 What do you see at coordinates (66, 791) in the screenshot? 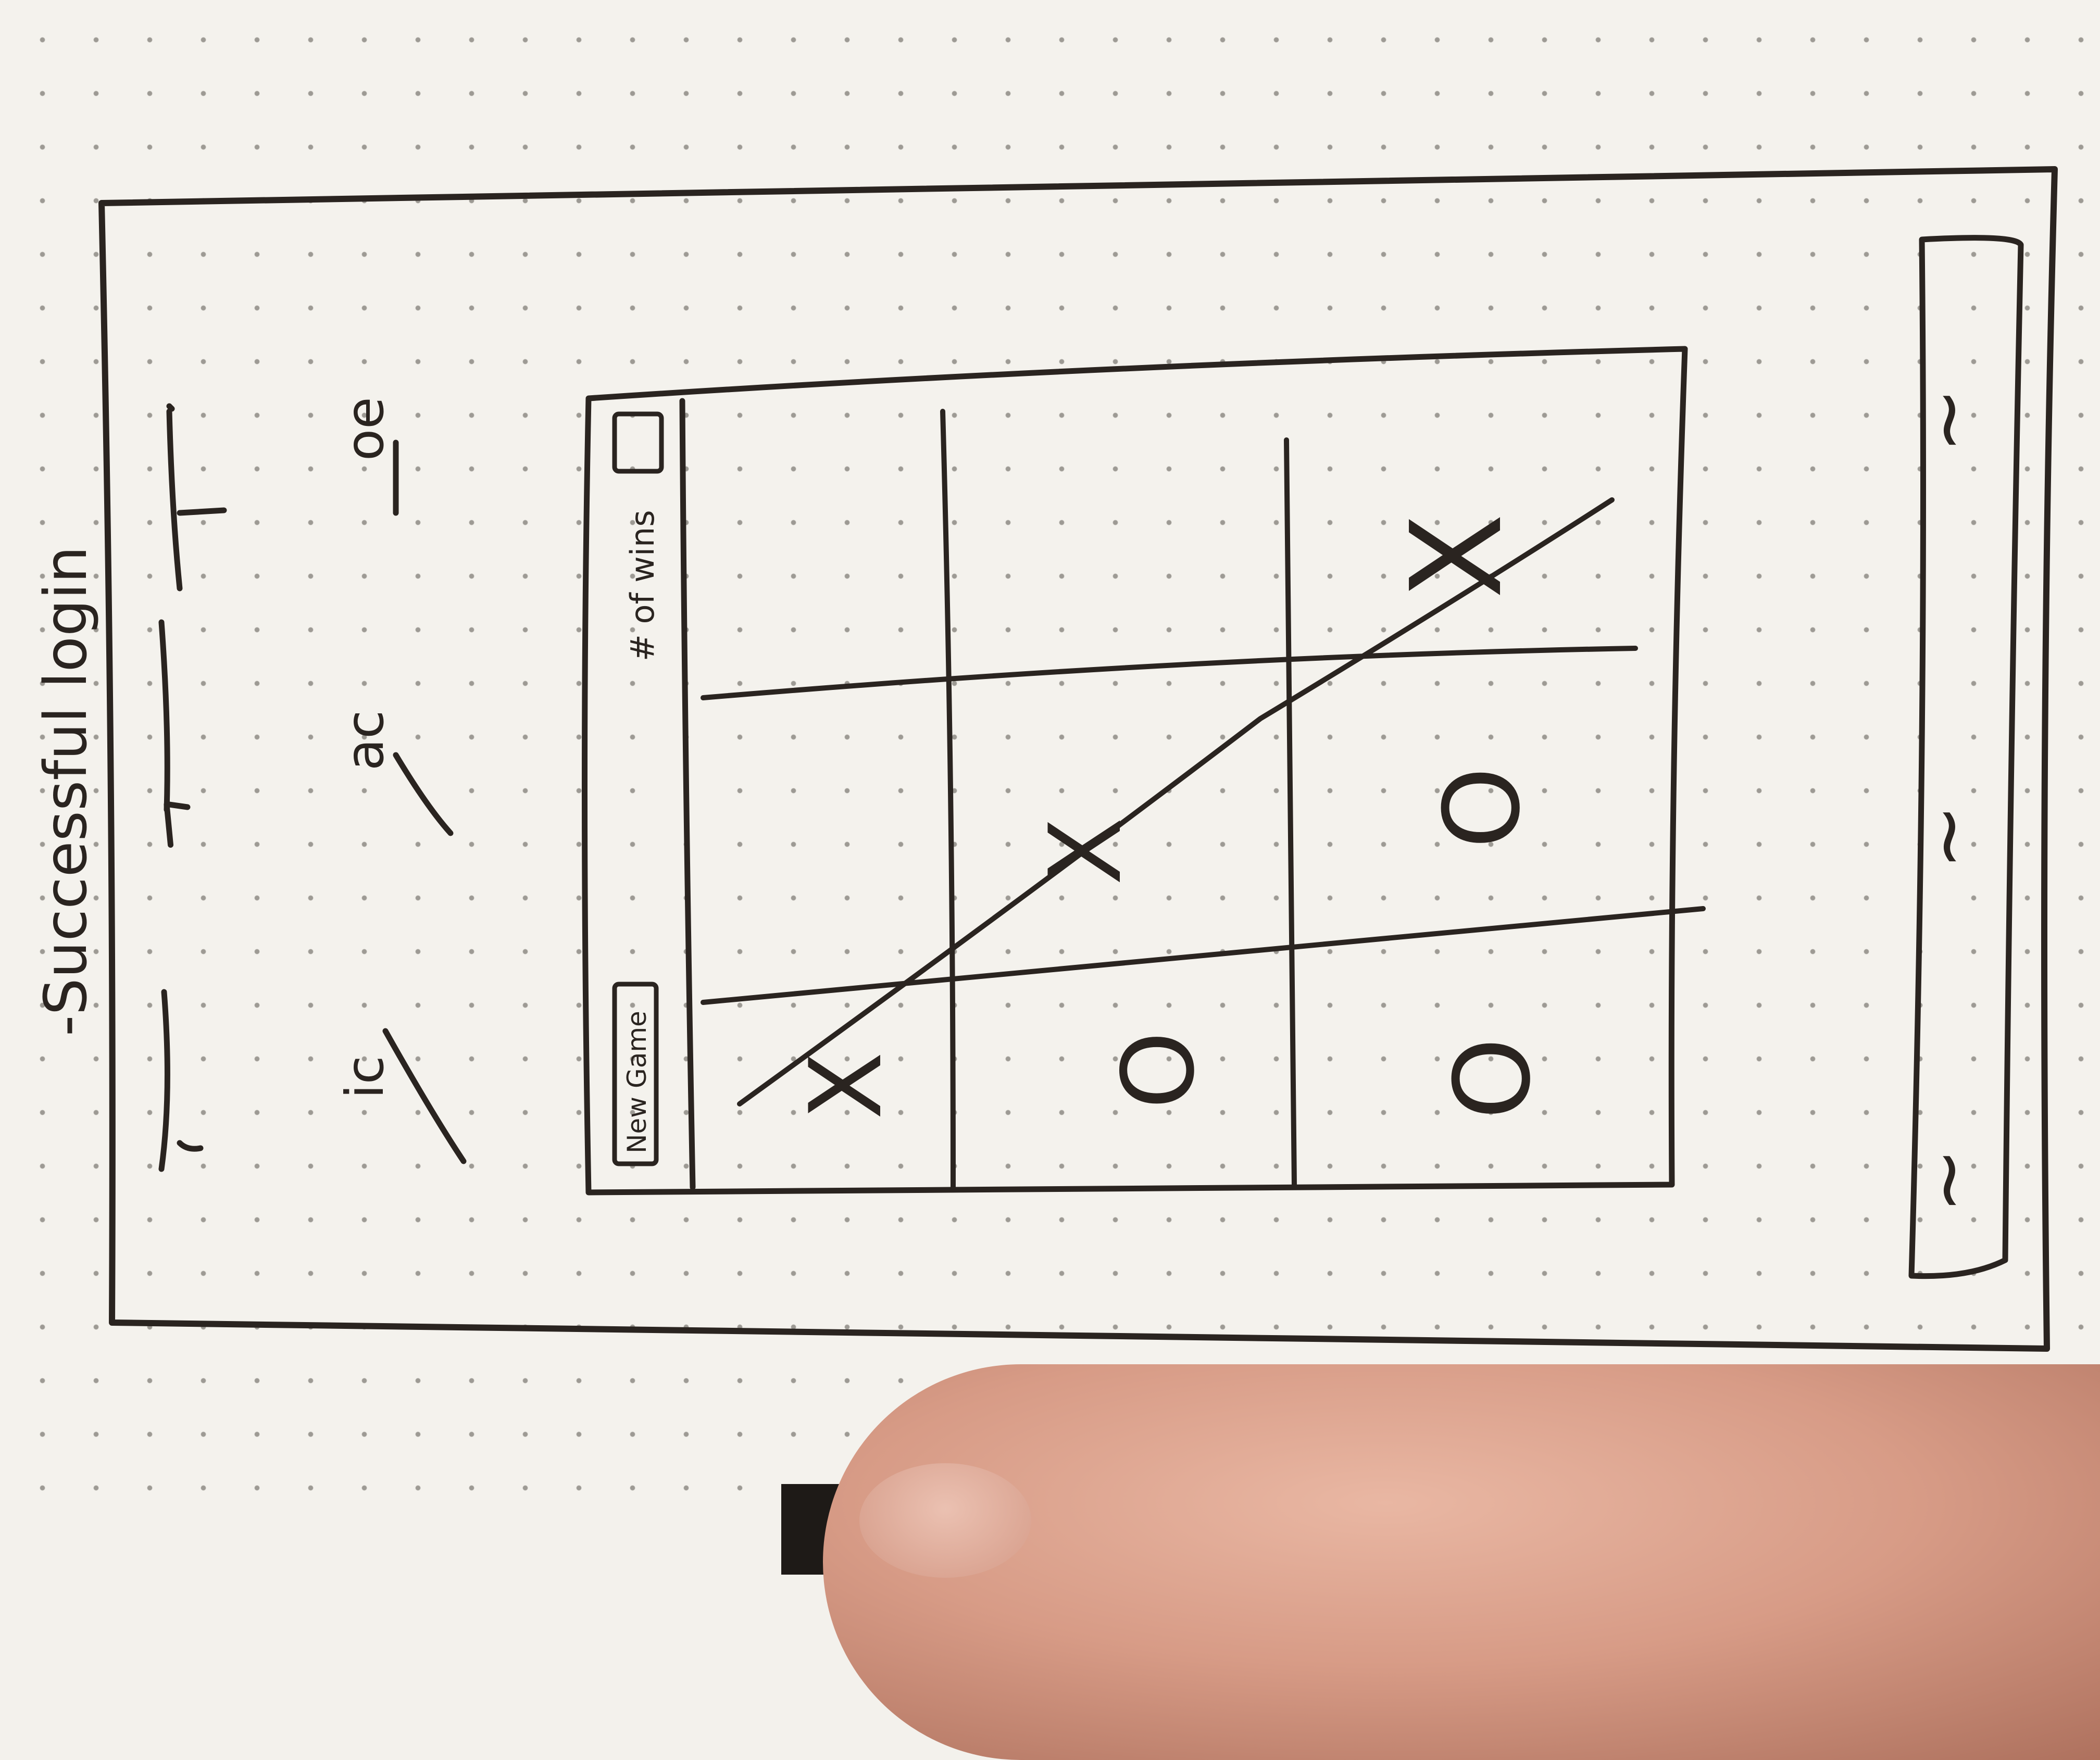
I see `annotation-text: -Successful login` at bounding box center [66, 791].